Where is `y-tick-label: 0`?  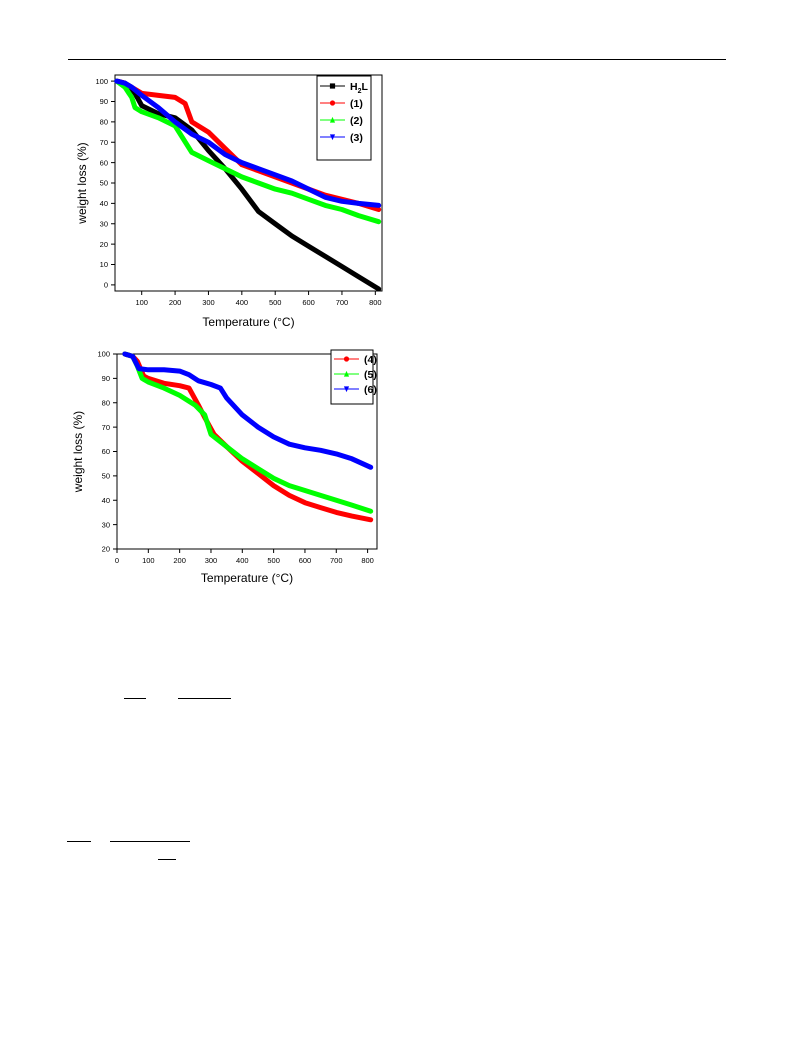 y-tick-label: 0 is located at coordinates (106, 285).